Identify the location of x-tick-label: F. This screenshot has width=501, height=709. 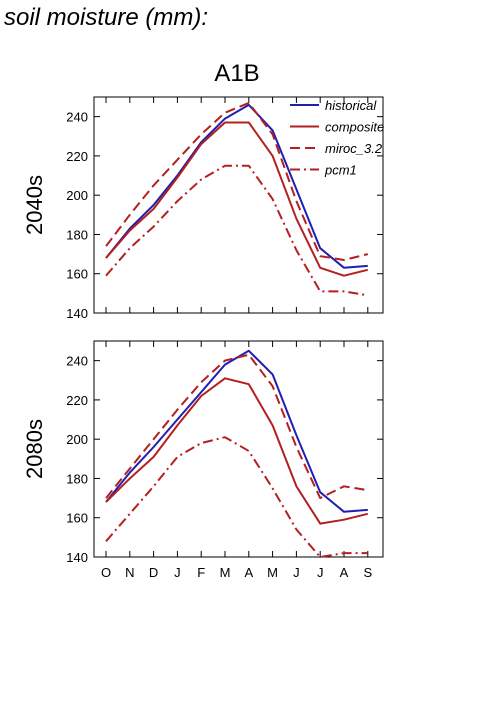
(201, 572).